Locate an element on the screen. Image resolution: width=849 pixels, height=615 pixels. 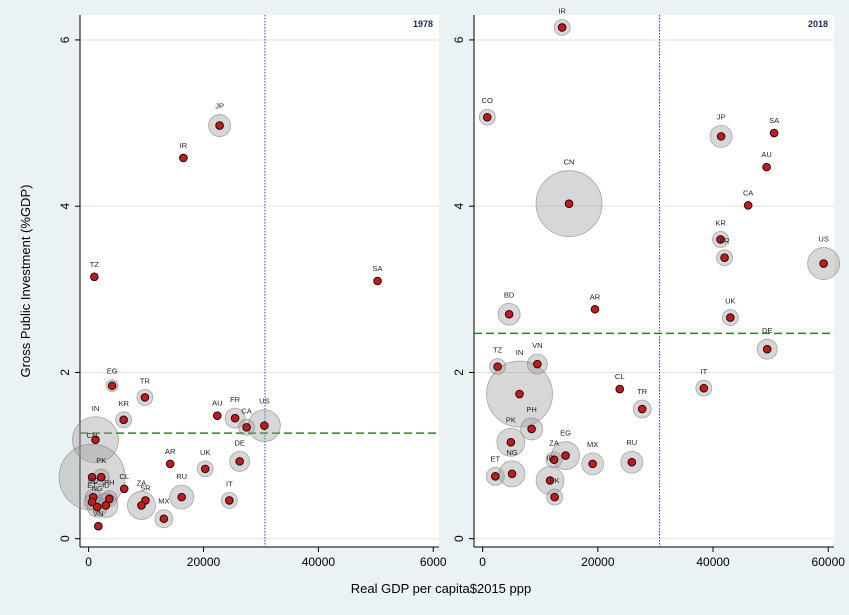
point-label: TR is located at coordinates (145, 380).